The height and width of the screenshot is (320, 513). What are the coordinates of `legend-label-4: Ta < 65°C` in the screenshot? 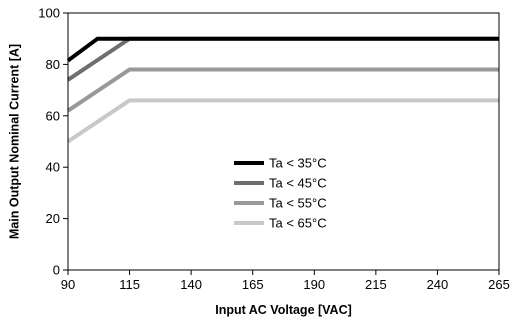 It's located at (298, 223).